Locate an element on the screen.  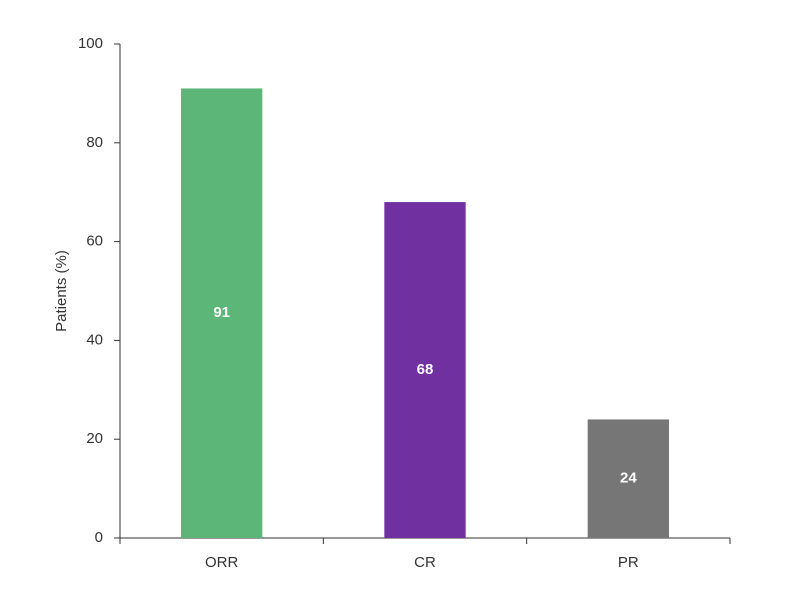
value-label: 68 is located at coordinates (425, 369).